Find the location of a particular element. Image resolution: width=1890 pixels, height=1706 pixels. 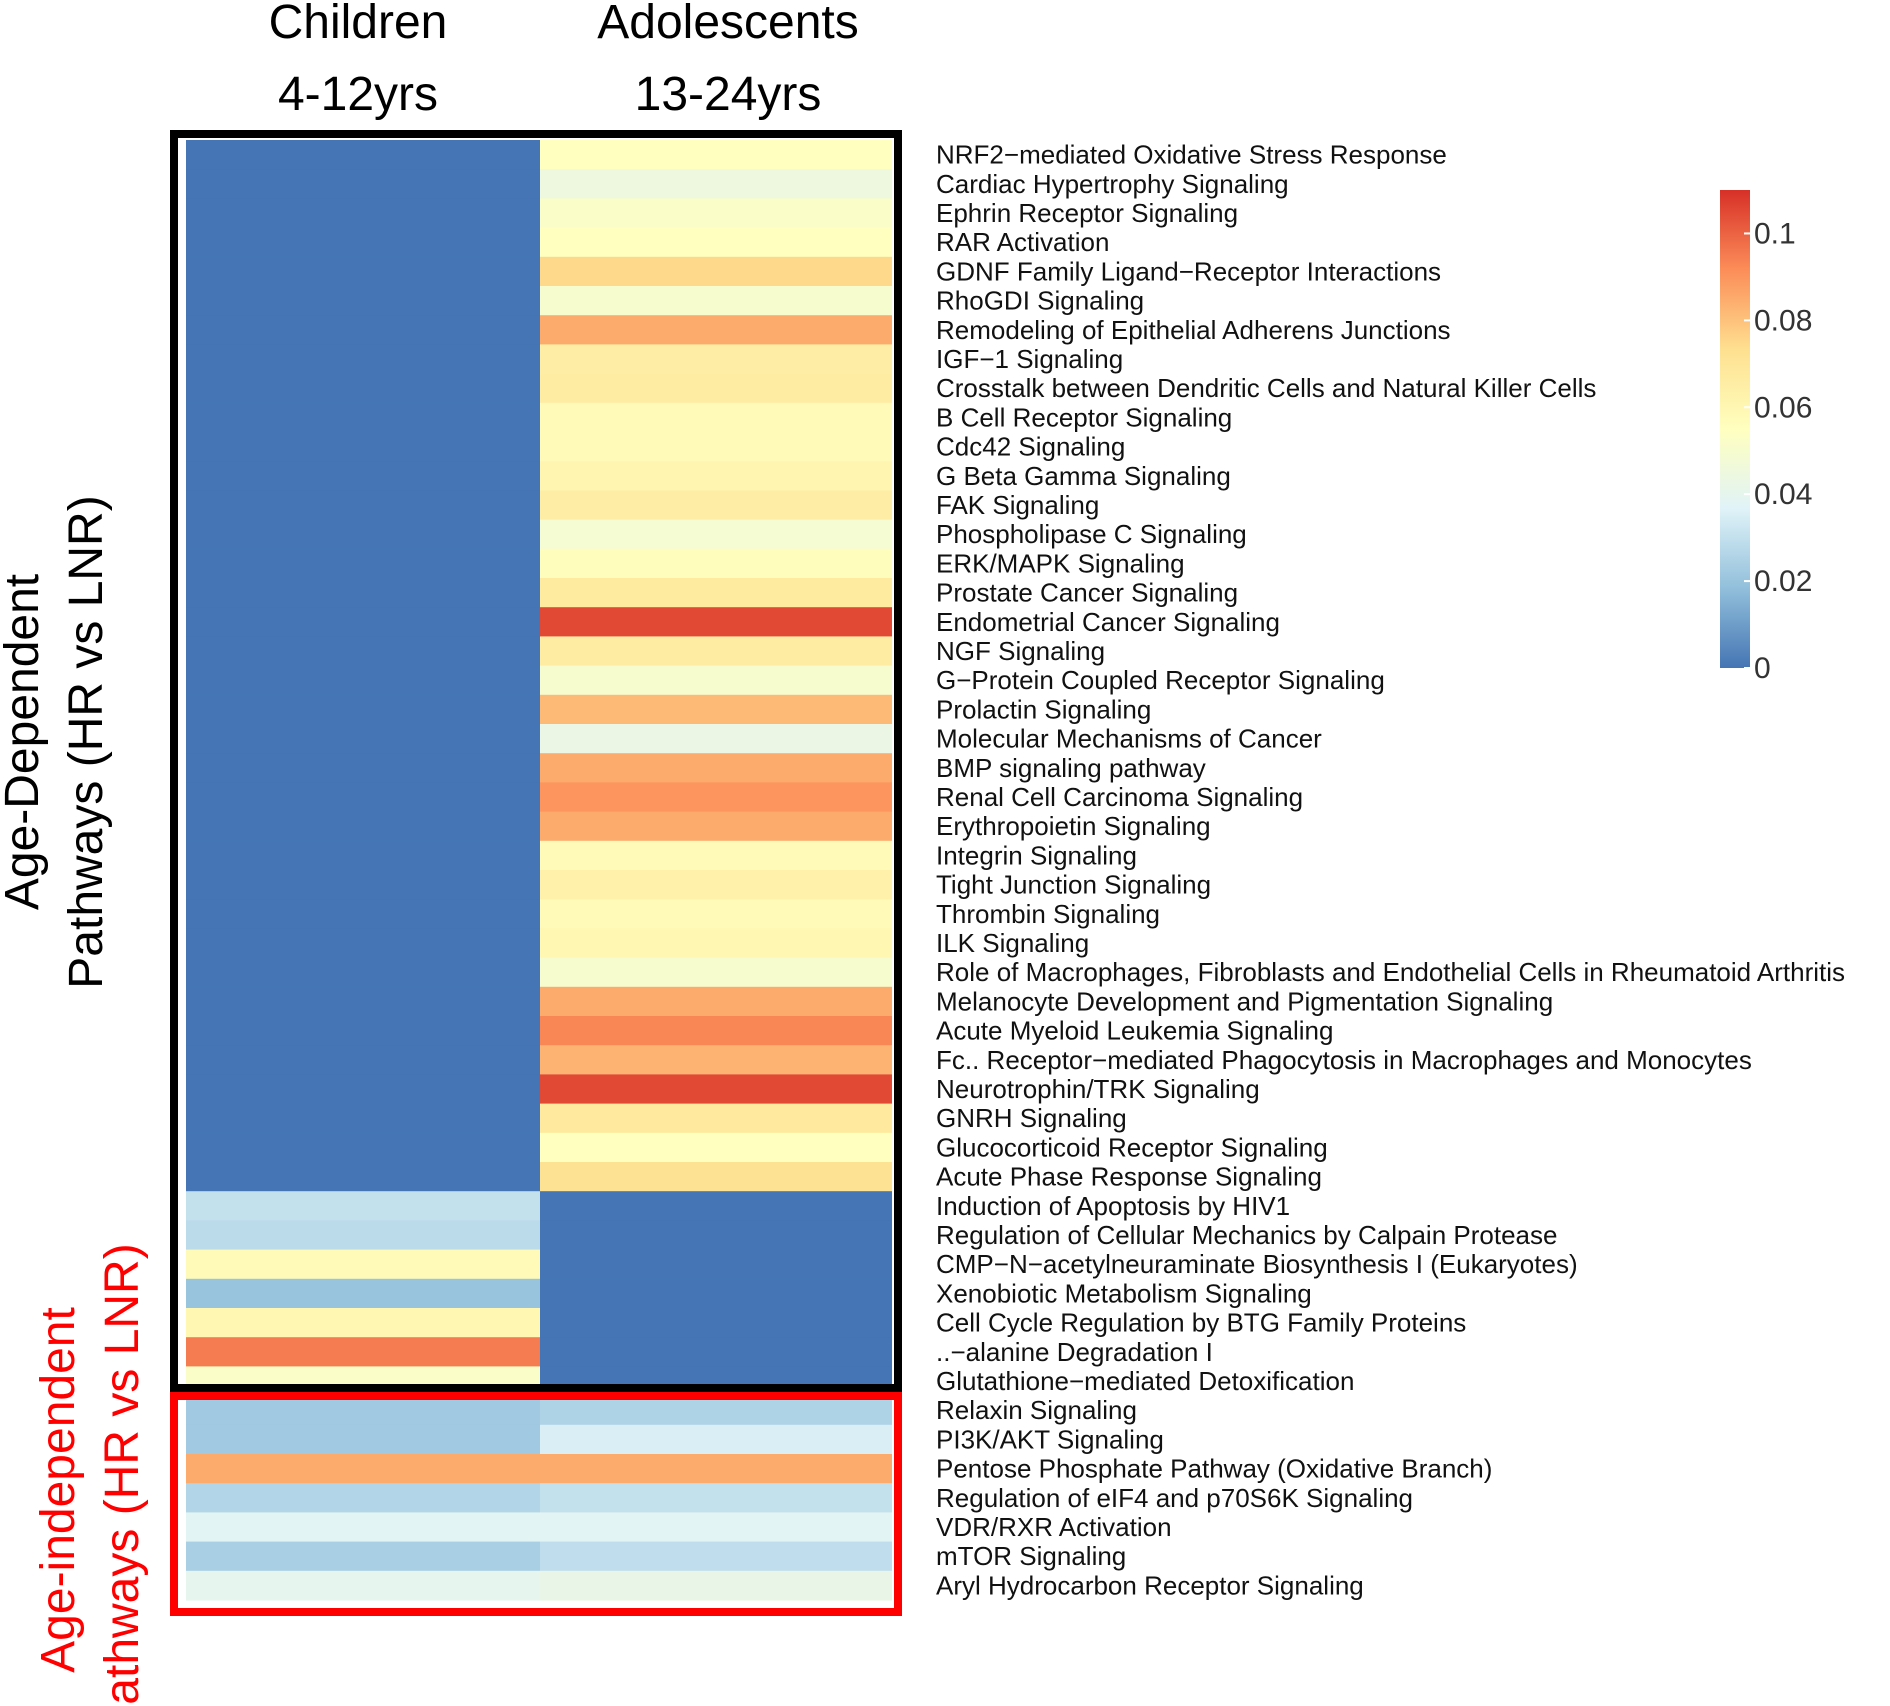

row-label: Acute Phase Response Signaling is located at coordinates (1129, 1177).